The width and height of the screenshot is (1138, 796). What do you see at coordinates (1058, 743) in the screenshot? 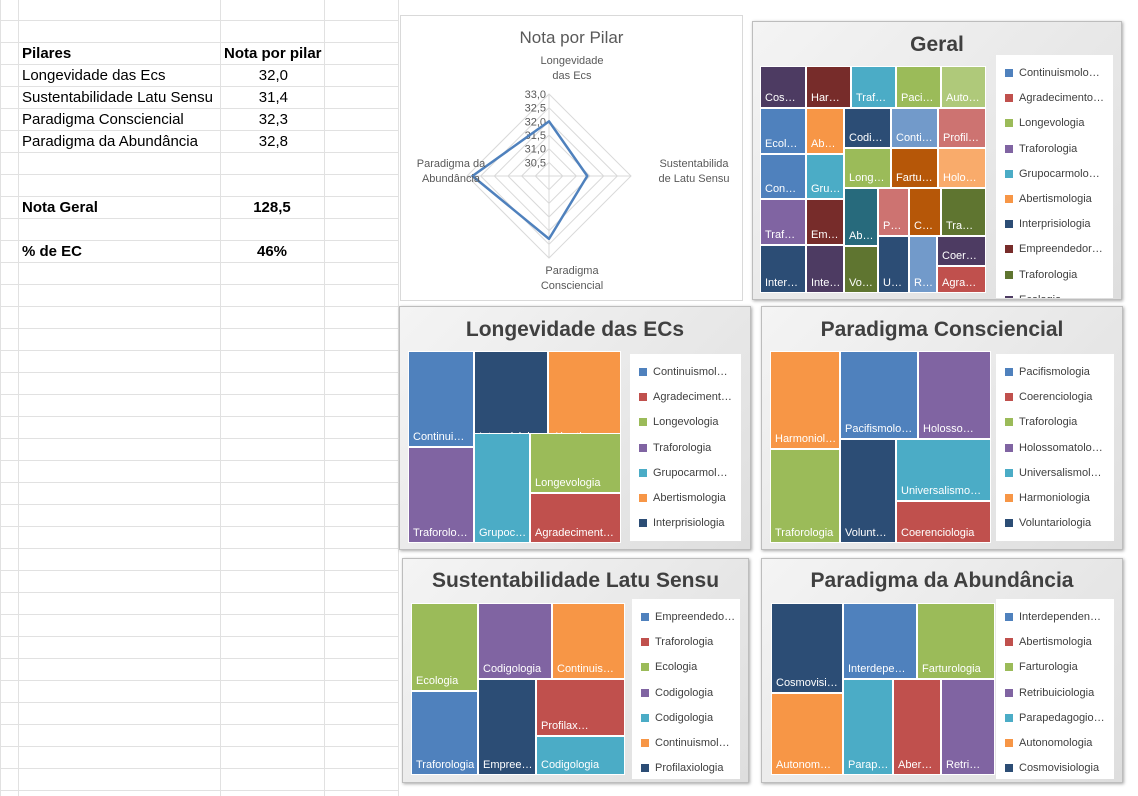
I see `legend-entry: Autonomologia` at bounding box center [1058, 743].